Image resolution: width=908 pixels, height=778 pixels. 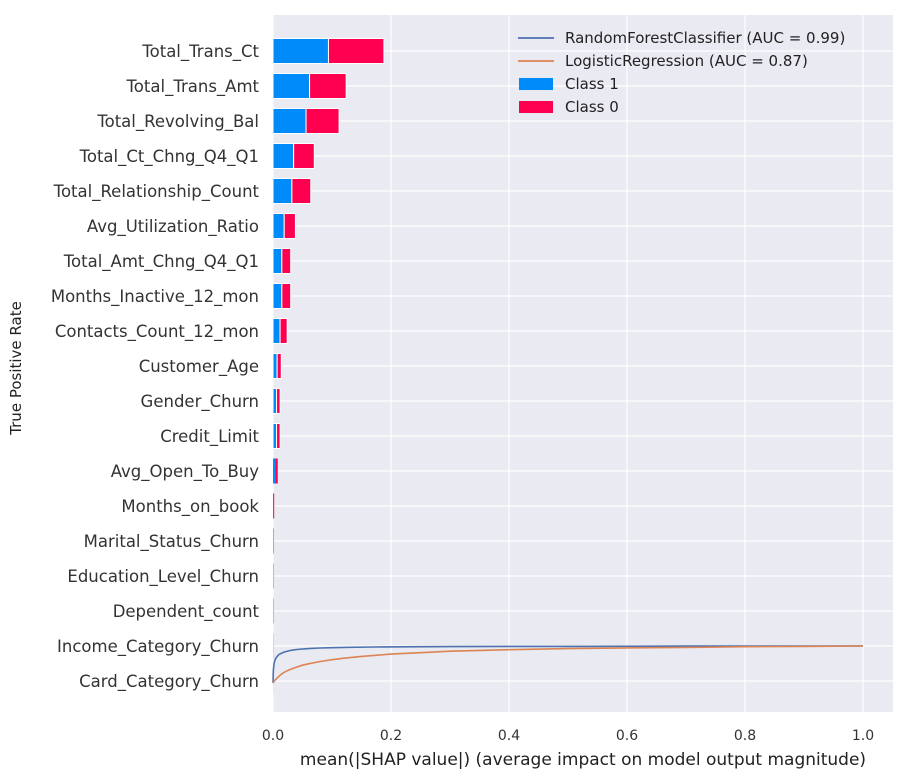 I want to click on y-axis-label: True Positive Rate, so click(x=16, y=368).